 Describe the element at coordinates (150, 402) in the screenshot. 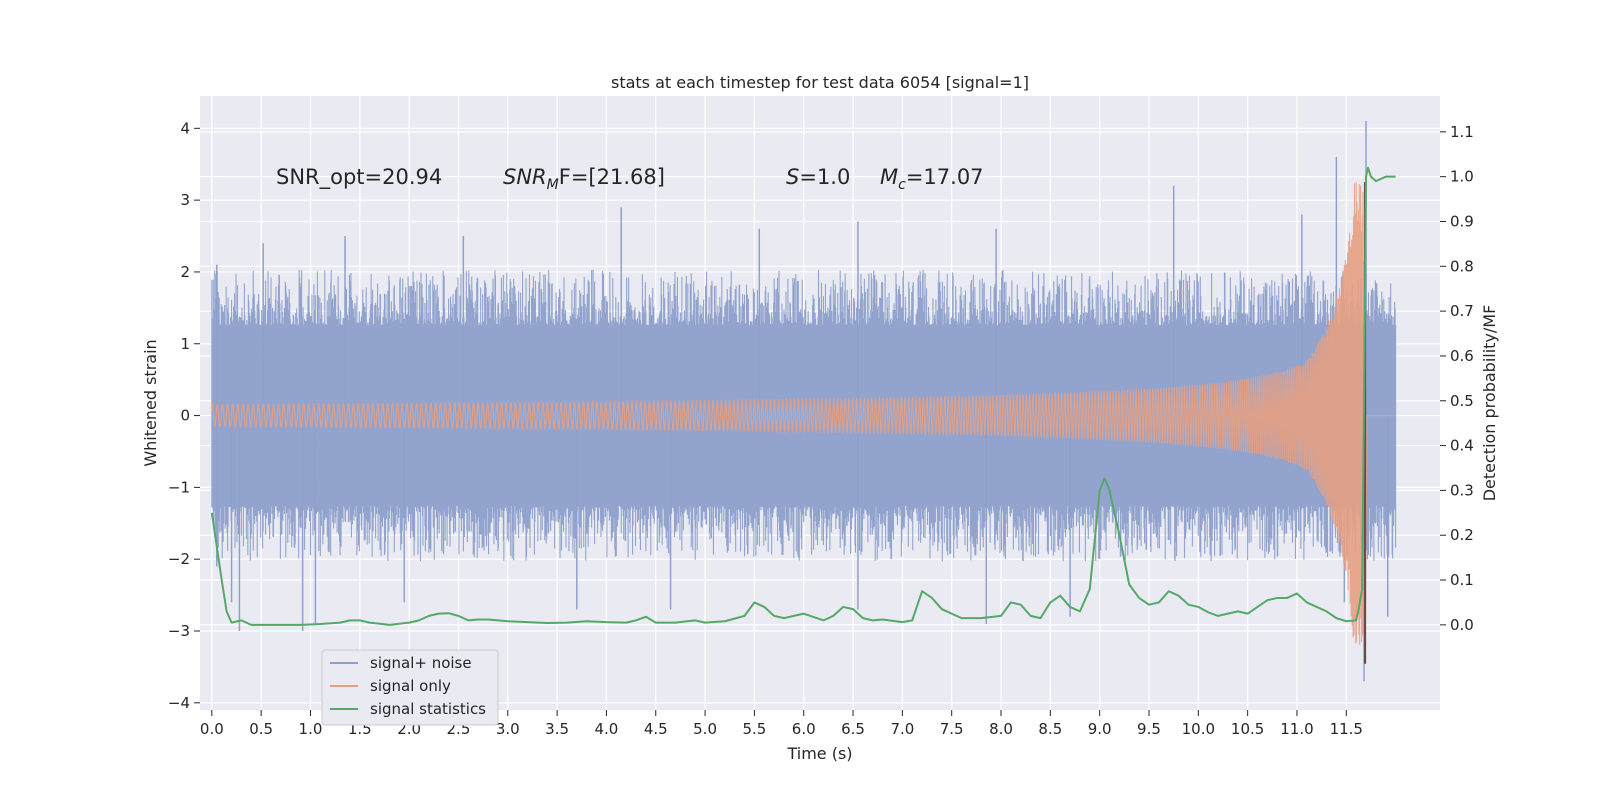

I see `y-axis-label: Whitened strain` at that location.